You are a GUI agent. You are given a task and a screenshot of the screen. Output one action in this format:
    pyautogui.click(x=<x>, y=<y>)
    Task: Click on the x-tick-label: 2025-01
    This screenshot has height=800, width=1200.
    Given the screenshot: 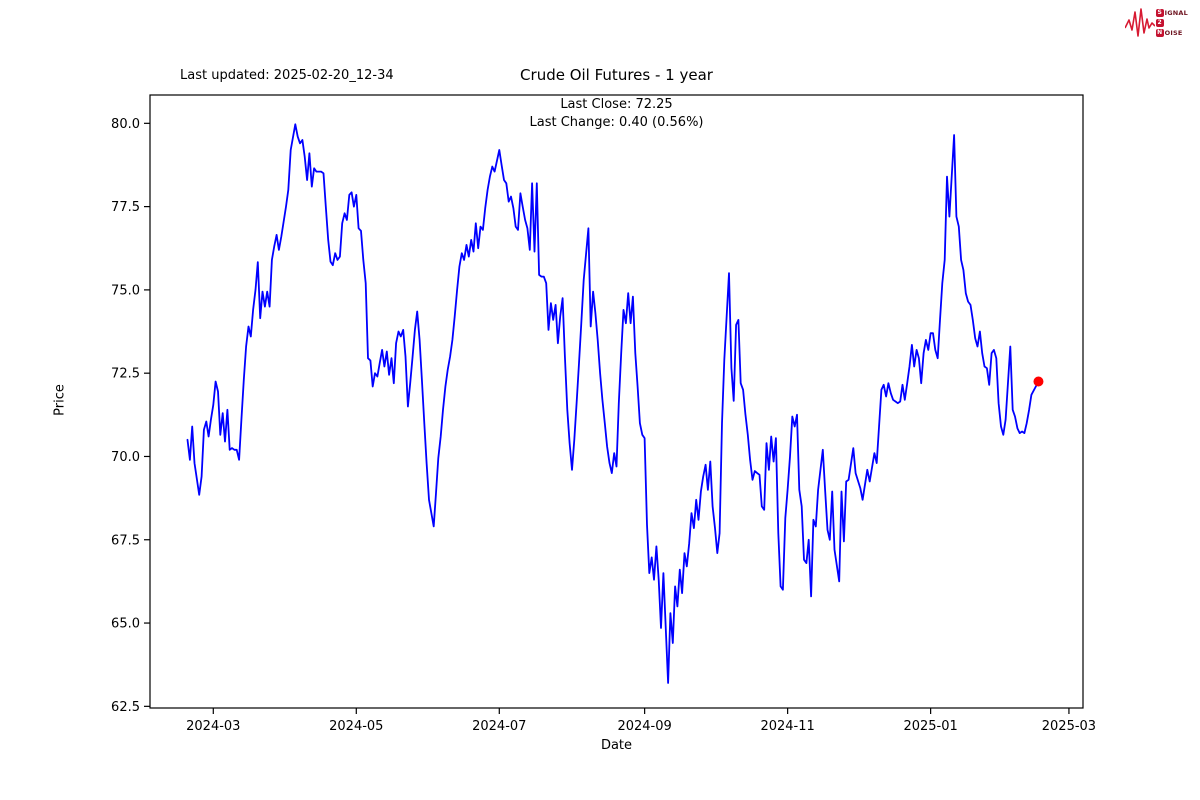 What is the action you would take?
    pyautogui.click(x=930, y=726)
    